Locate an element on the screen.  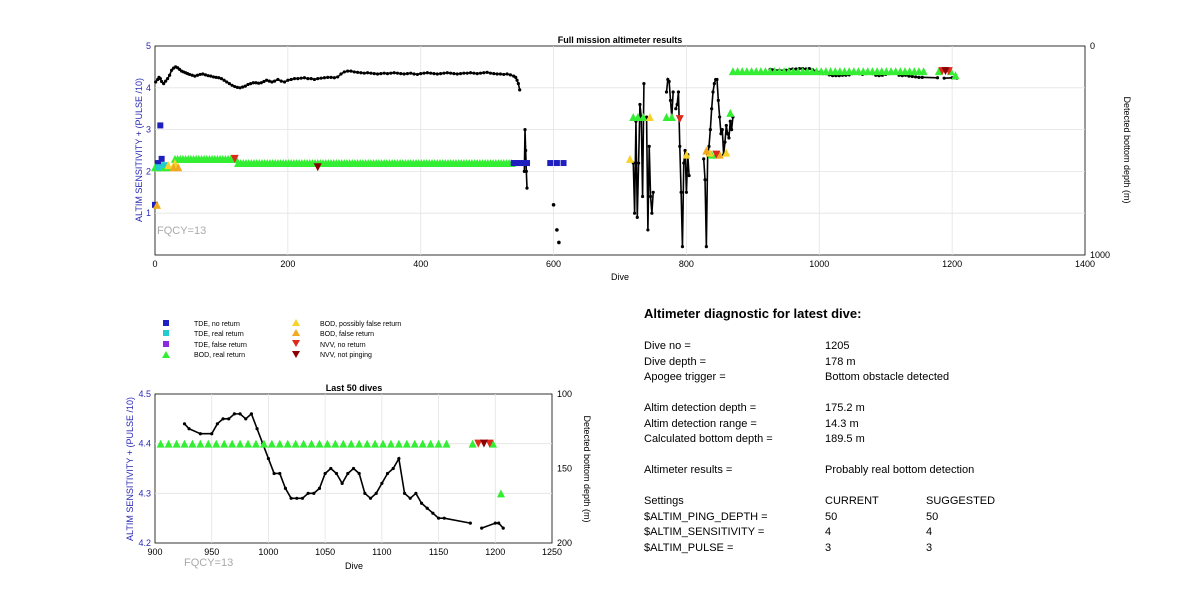
legend-nvv-not-pinging-swatch is located at coordinates (296, 354).